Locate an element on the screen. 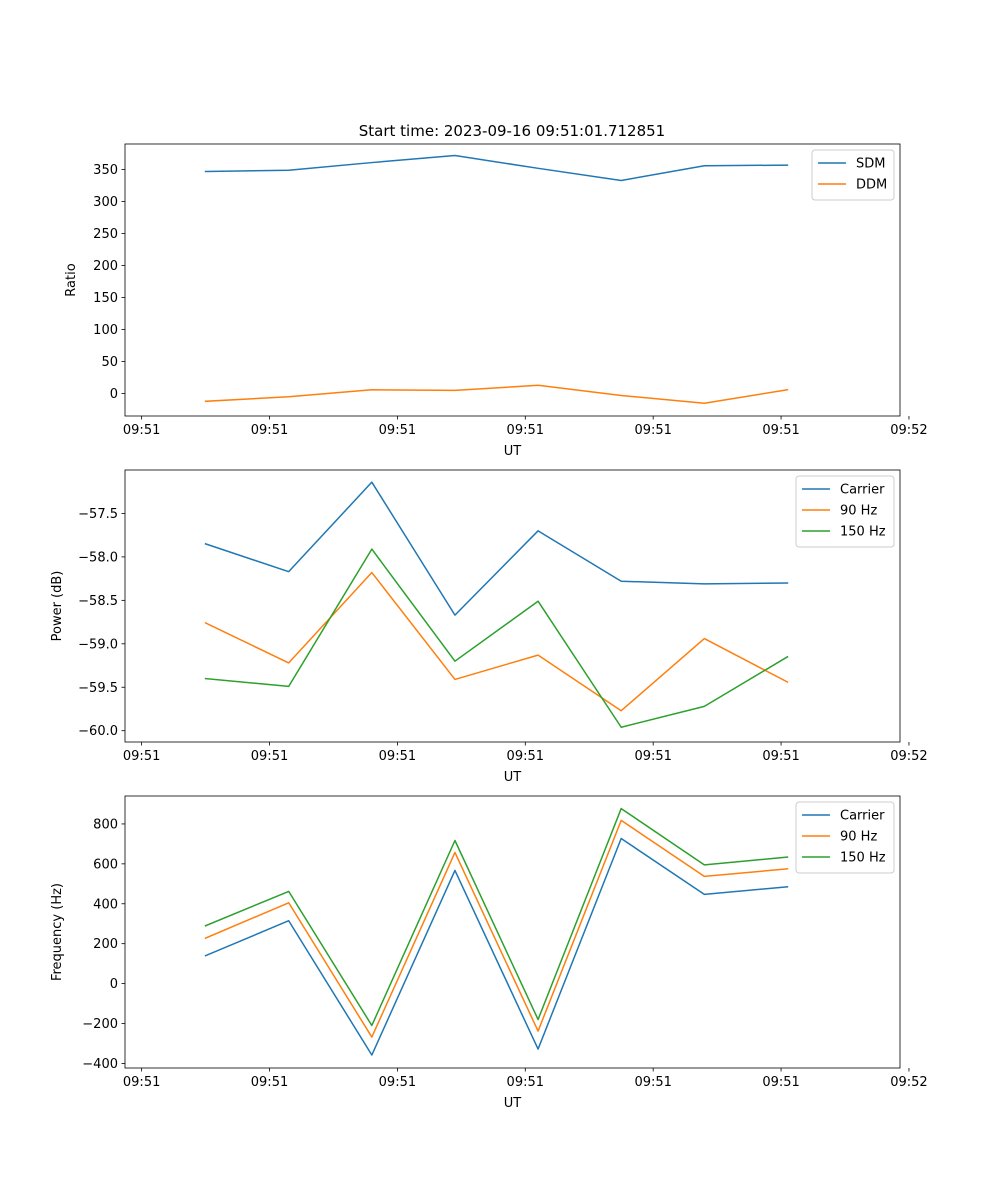  y-tick-label: −59.0 is located at coordinates (98, 644).